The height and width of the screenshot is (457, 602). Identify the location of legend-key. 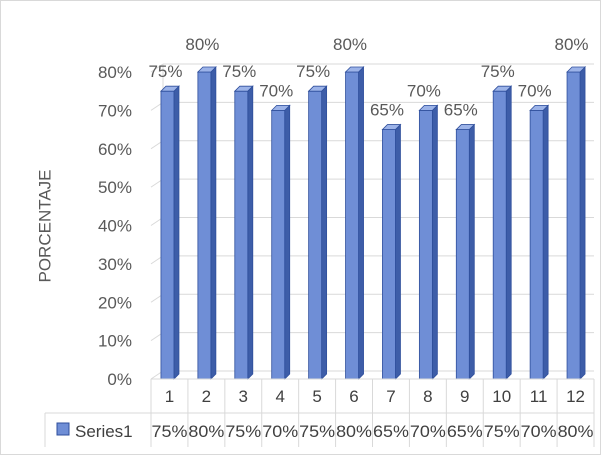
(63, 429).